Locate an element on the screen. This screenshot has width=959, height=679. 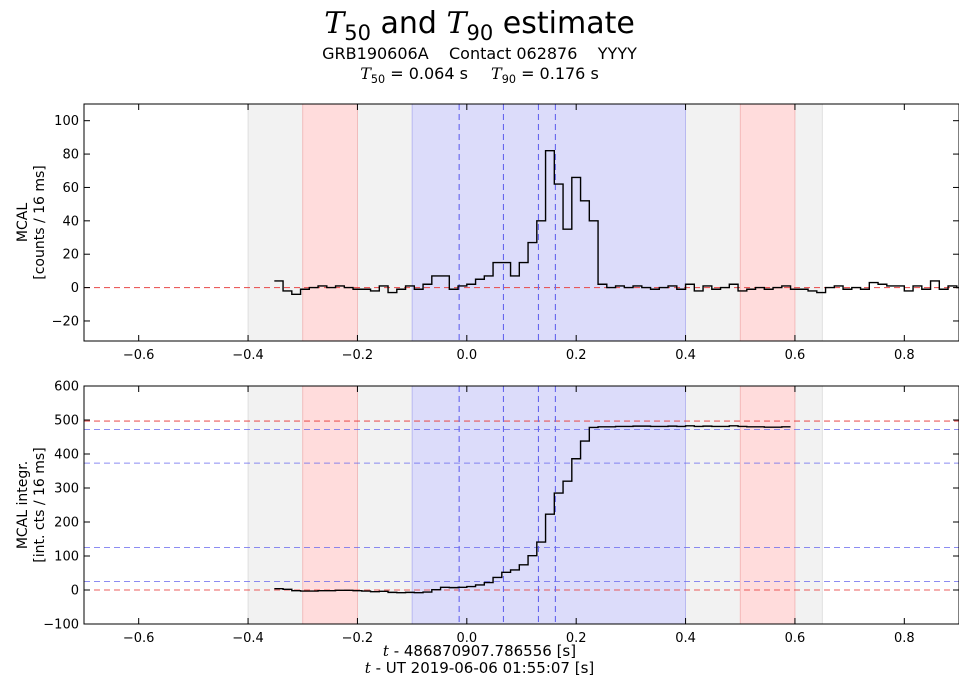
counts-ytick-label-2: 20 is located at coordinates (70, 255).